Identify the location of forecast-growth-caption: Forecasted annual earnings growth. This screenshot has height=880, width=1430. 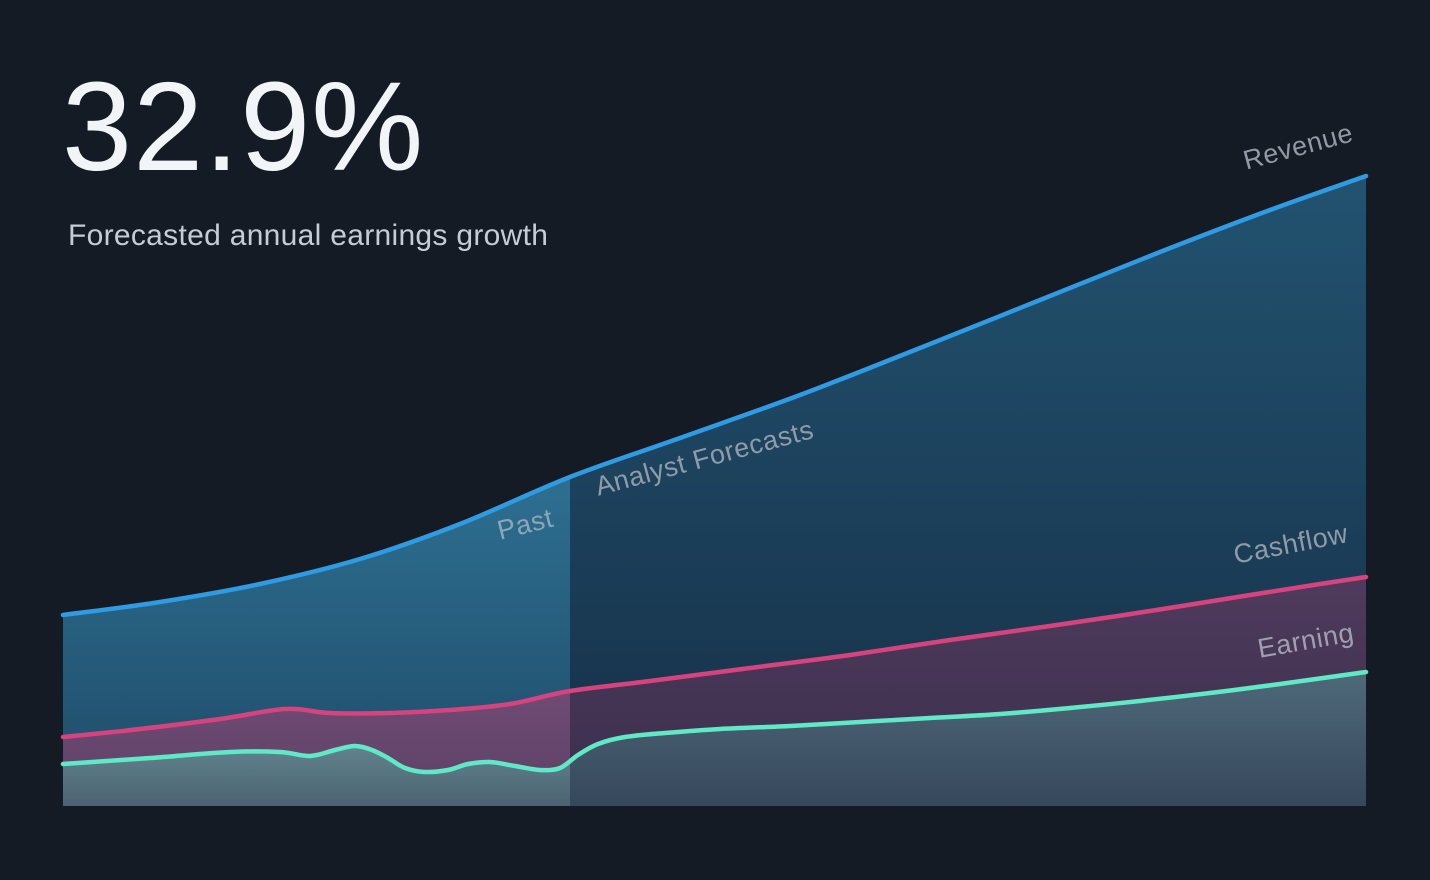
(308, 235).